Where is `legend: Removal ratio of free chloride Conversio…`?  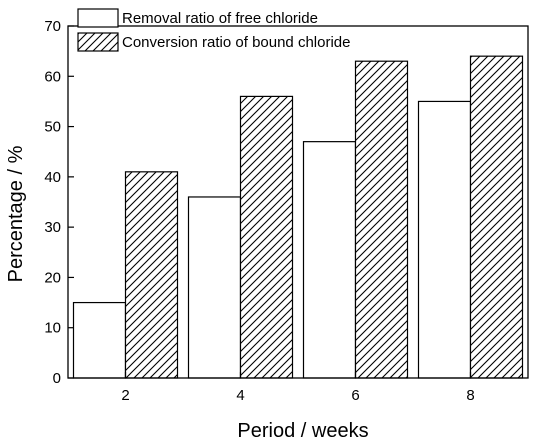 legend: Removal ratio of free chloride Conversio… is located at coordinates (213, 30).